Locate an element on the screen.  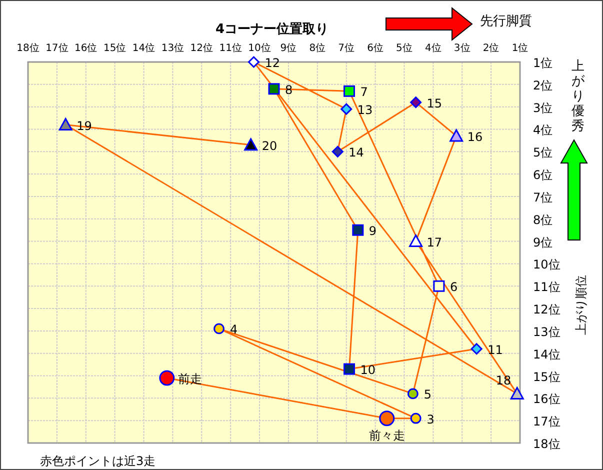
annotation: 11 is located at coordinates (495, 349).